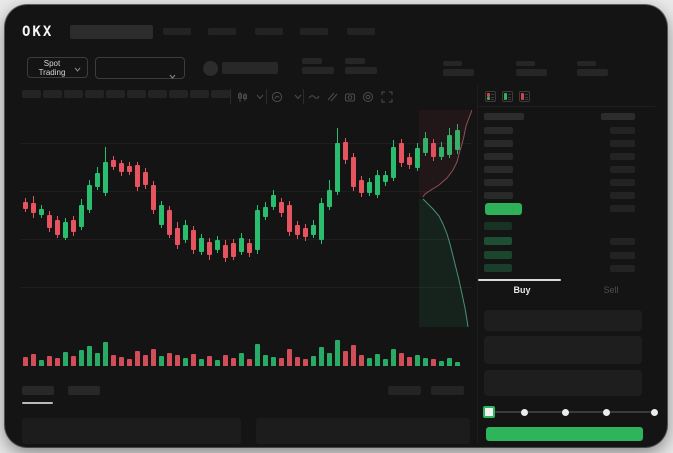 The width and height of the screenshot is (673, 453). Describe the element at coordinates (332, 97) in the screenshot. I see `compare-icon` at that location.